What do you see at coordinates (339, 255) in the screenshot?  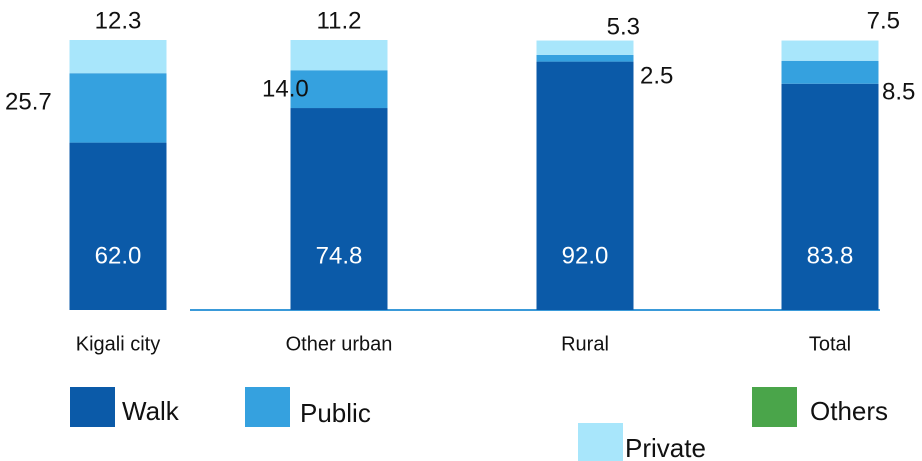 I see `value-label: 74.8` at bounding box center [339, 255].